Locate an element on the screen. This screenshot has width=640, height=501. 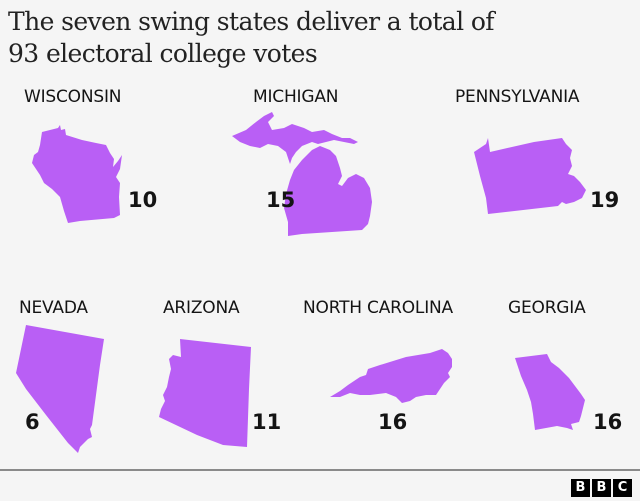
nevada-shape-icon is located at coordinates (60, 389).